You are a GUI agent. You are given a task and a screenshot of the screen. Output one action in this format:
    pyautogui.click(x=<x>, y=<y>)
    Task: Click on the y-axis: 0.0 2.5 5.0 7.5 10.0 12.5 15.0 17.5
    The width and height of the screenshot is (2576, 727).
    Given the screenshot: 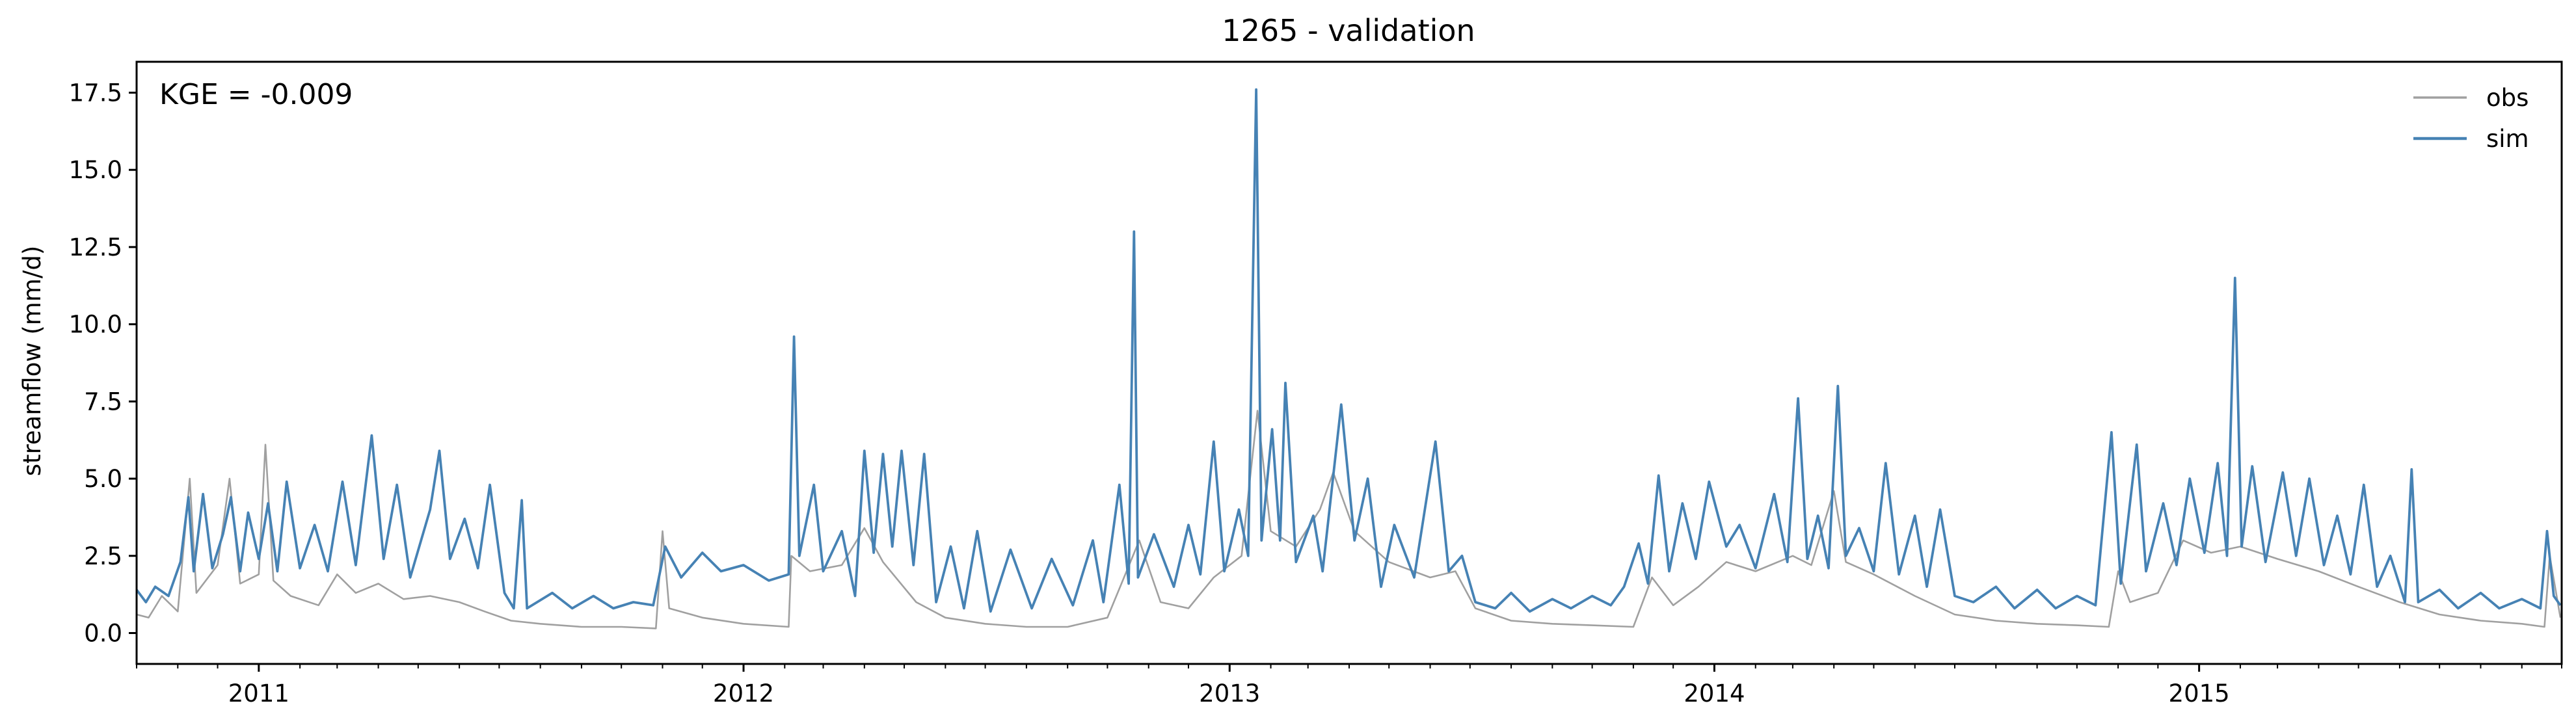 What is the action you would take?
    pyautogui.click(x=103, y=363)
    